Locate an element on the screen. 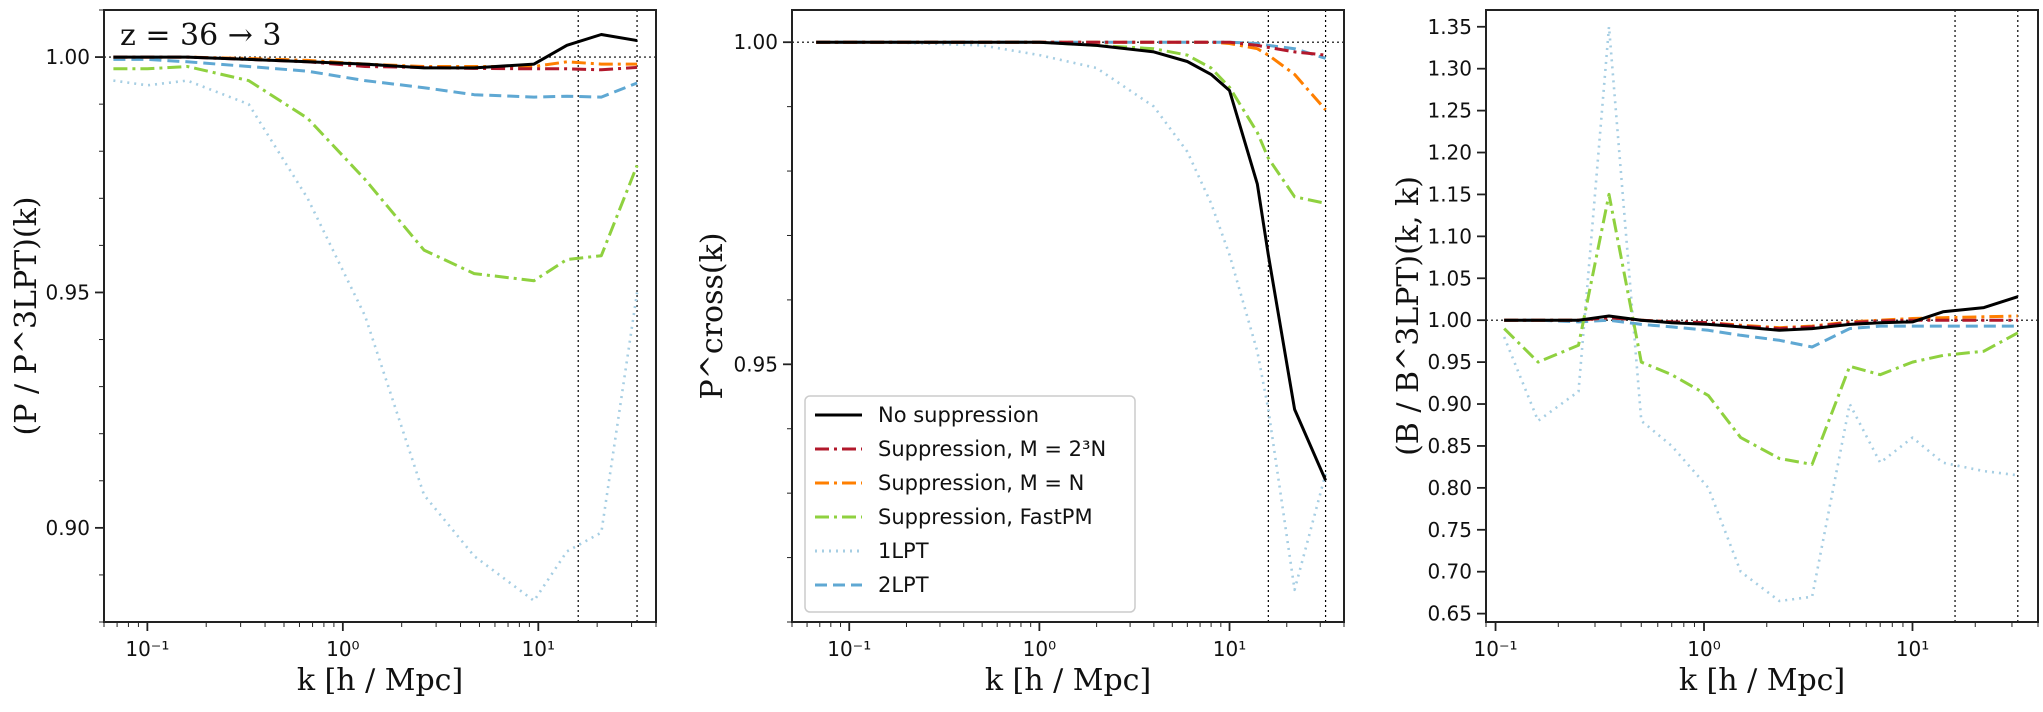  y-axis-label: (B / B^3LPT)(k, k) is located at coordinates (1408, 316).